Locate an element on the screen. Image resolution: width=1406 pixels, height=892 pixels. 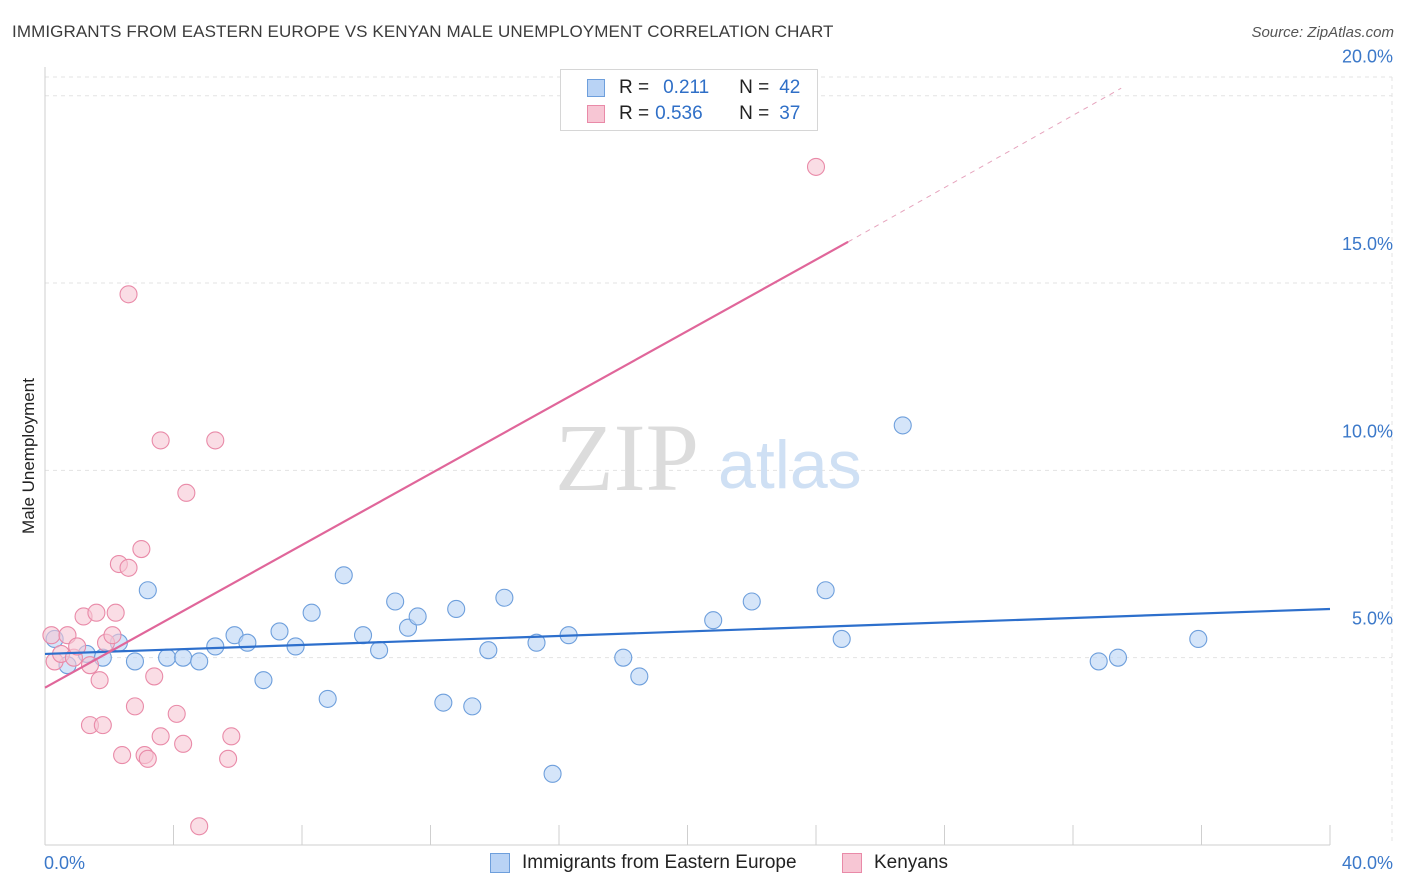
series-legend: Immigrants from Eastern Europe Kenyans is located at coordinates (703, 865).